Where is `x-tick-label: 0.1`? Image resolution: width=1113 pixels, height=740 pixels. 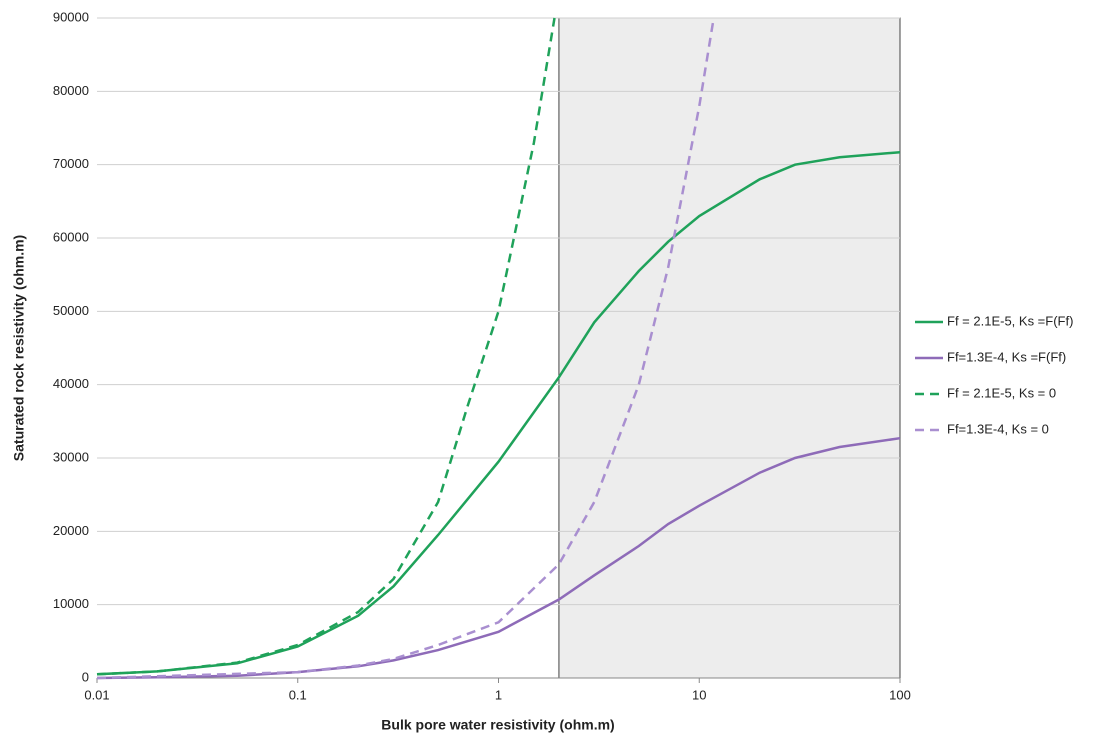 x-tick-label: 0.1 is located at coordinates (298, 694).